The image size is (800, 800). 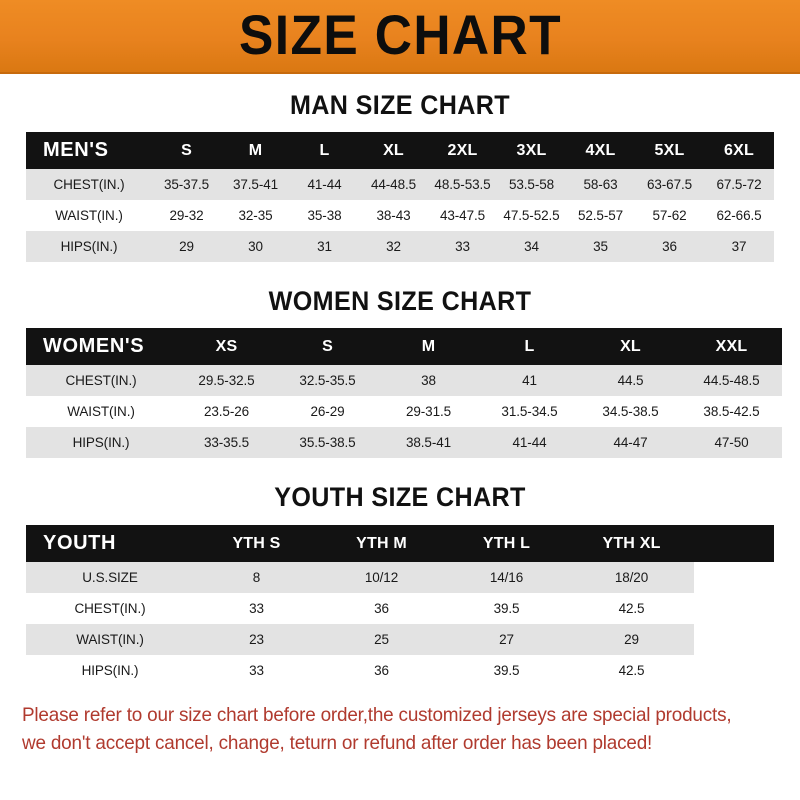 What do you see at coordinates (400, 105) in the screenshot?
I see `man-section-title: MAN SIZE CHART` at bounding box center [400, 105].